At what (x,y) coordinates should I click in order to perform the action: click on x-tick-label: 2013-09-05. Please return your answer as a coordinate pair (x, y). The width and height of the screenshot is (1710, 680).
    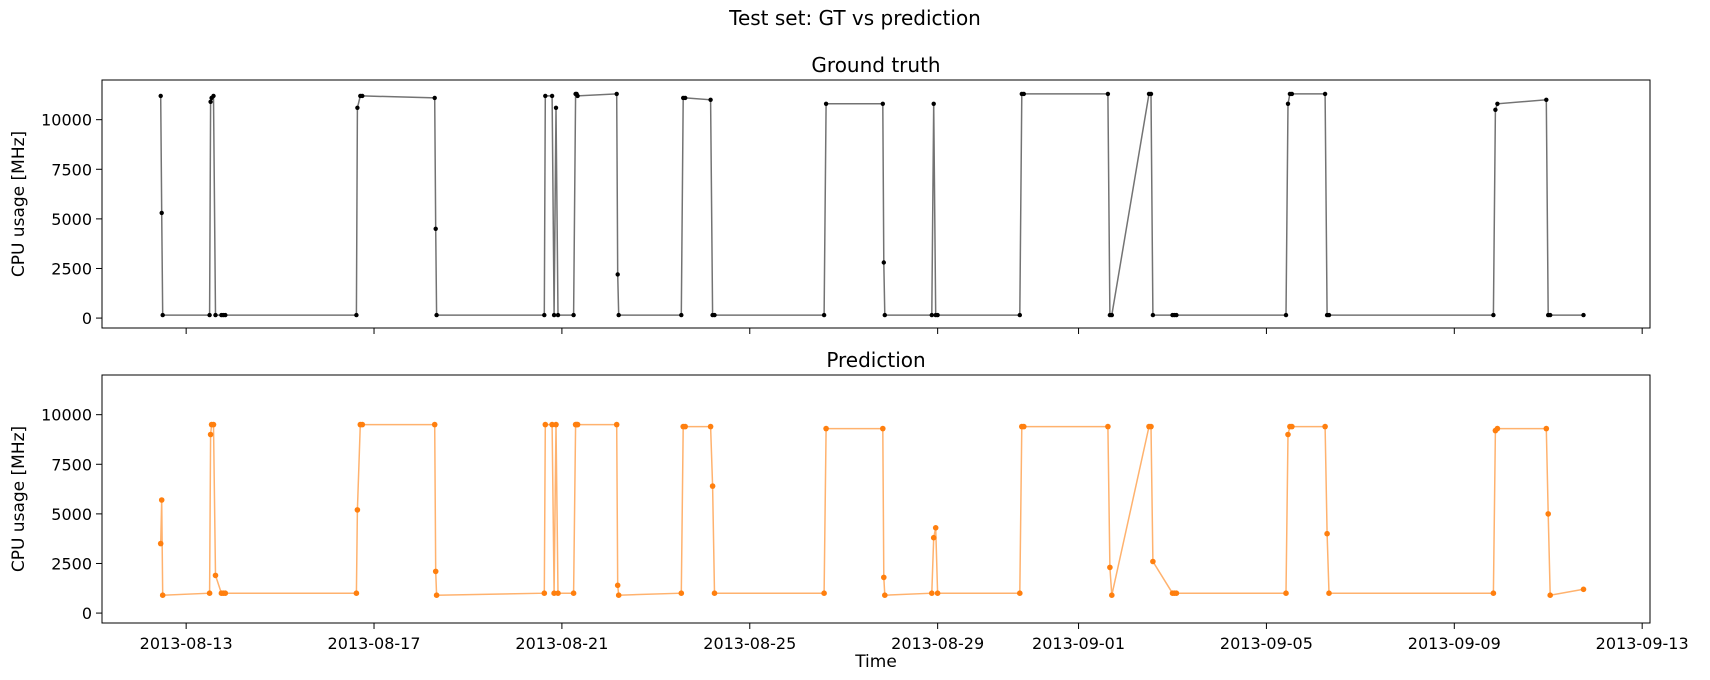
    Looking at the image, I should click on (1266, 643).